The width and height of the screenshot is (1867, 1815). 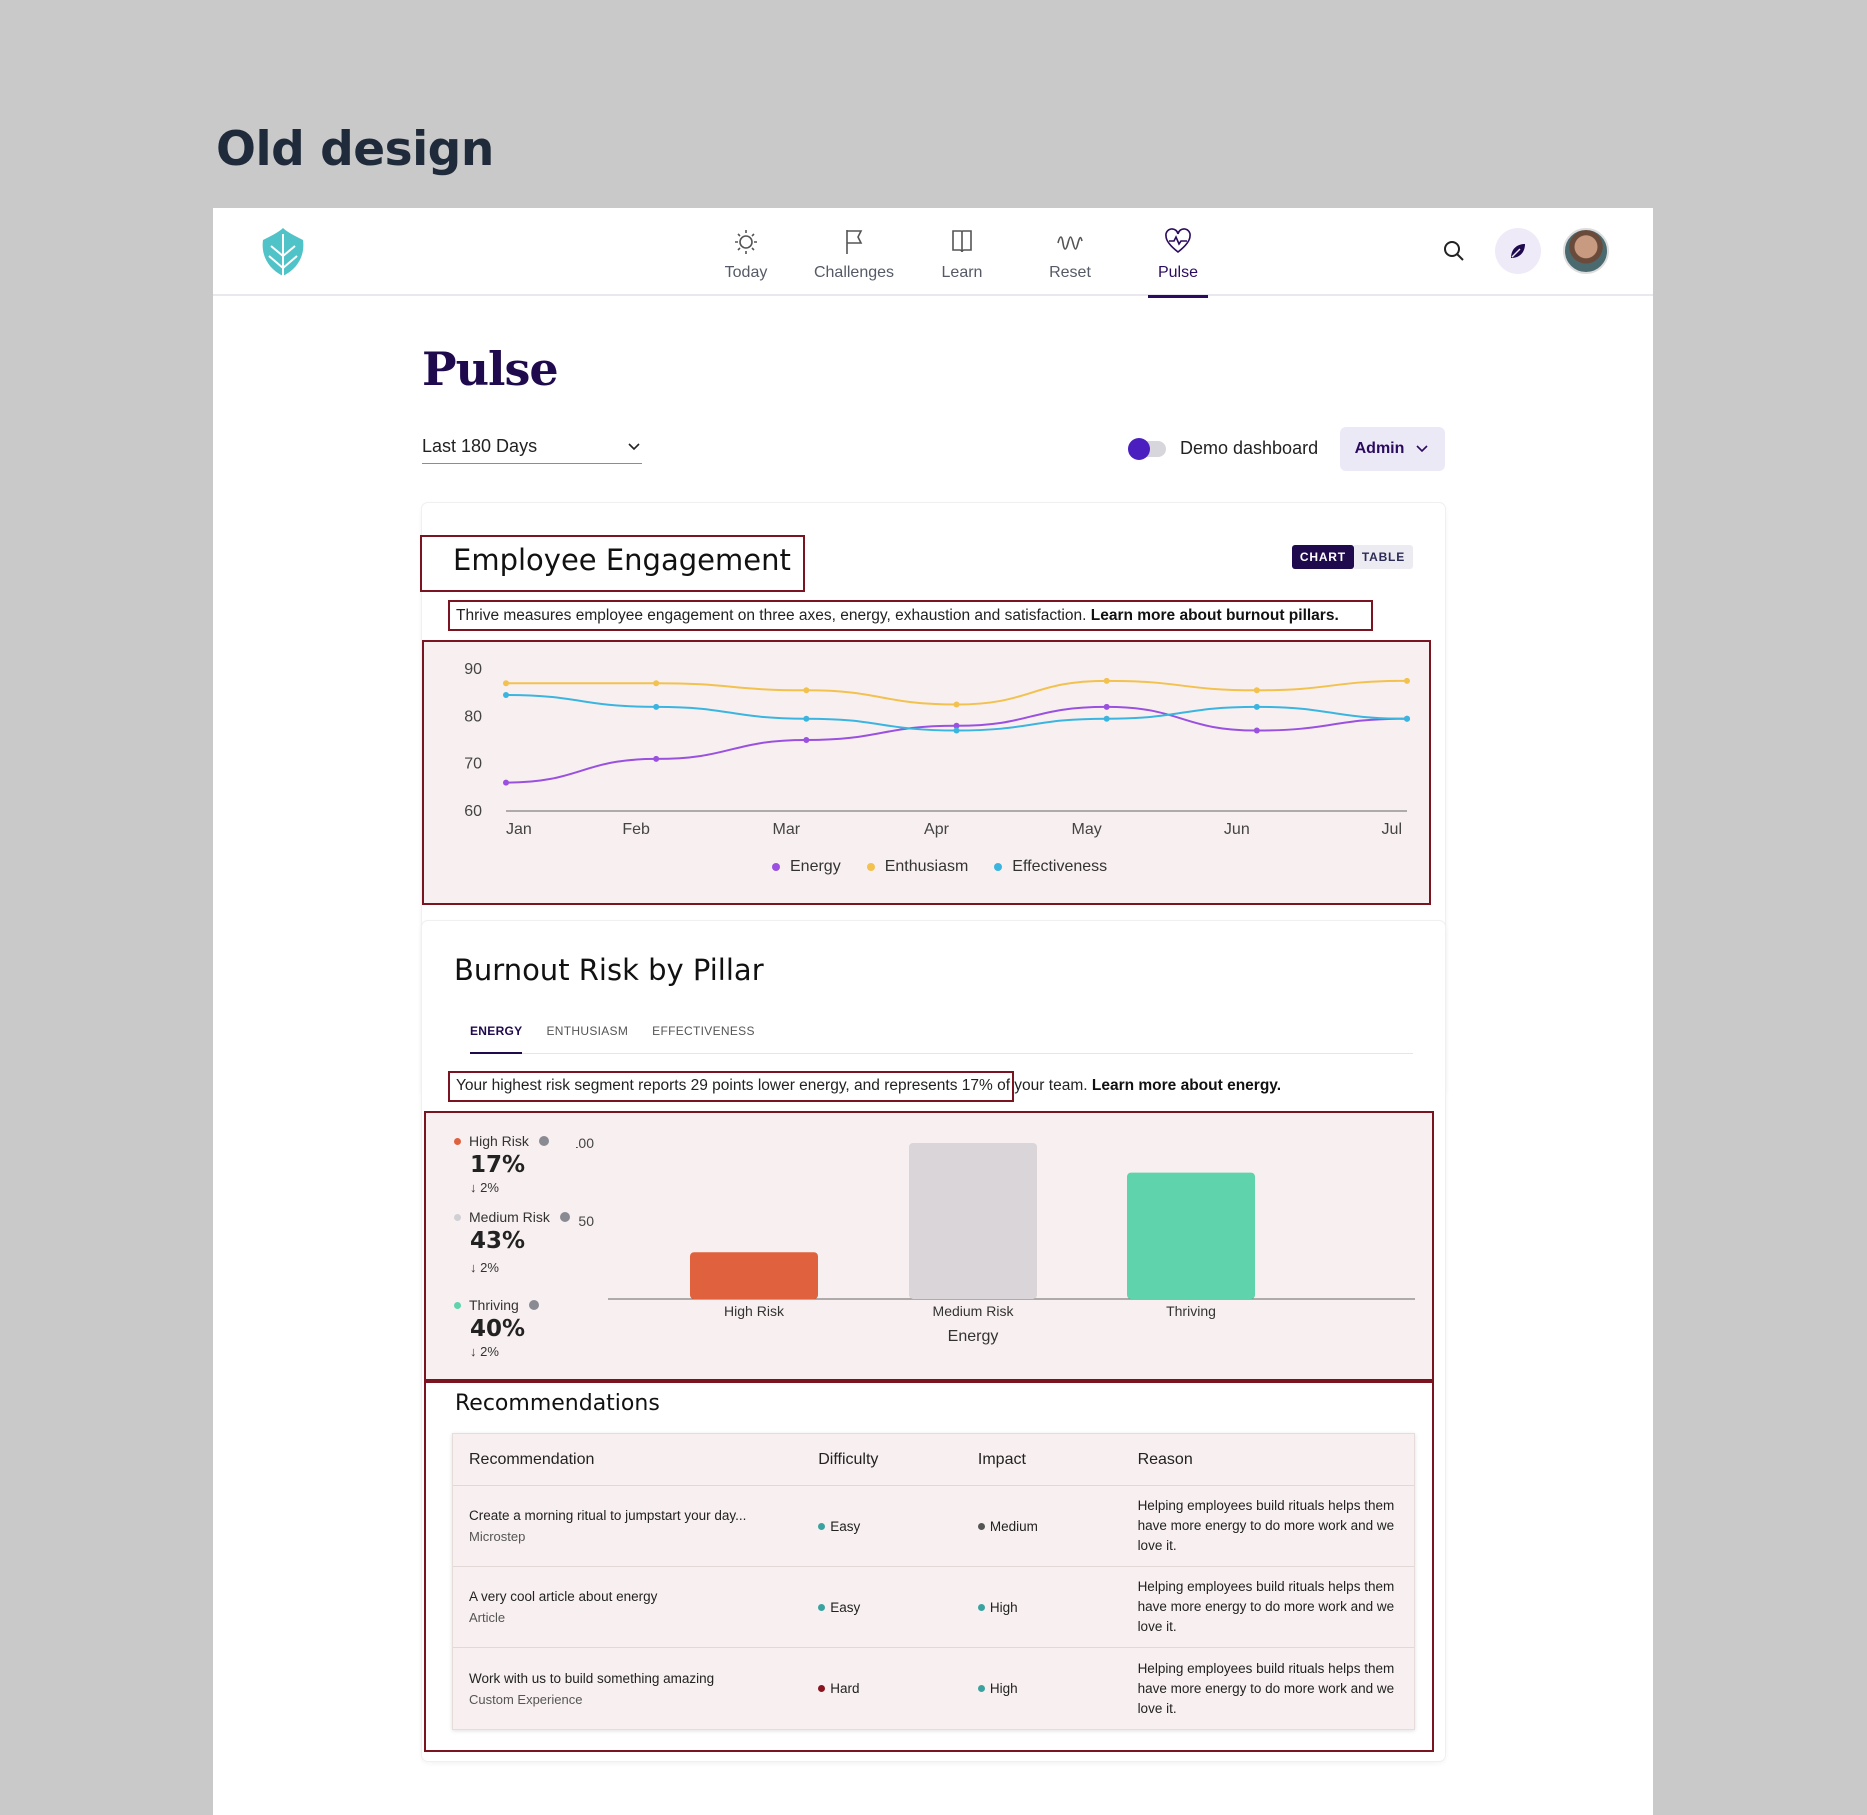 I want to click on nav-label: Today, so click(x=746, y=272).